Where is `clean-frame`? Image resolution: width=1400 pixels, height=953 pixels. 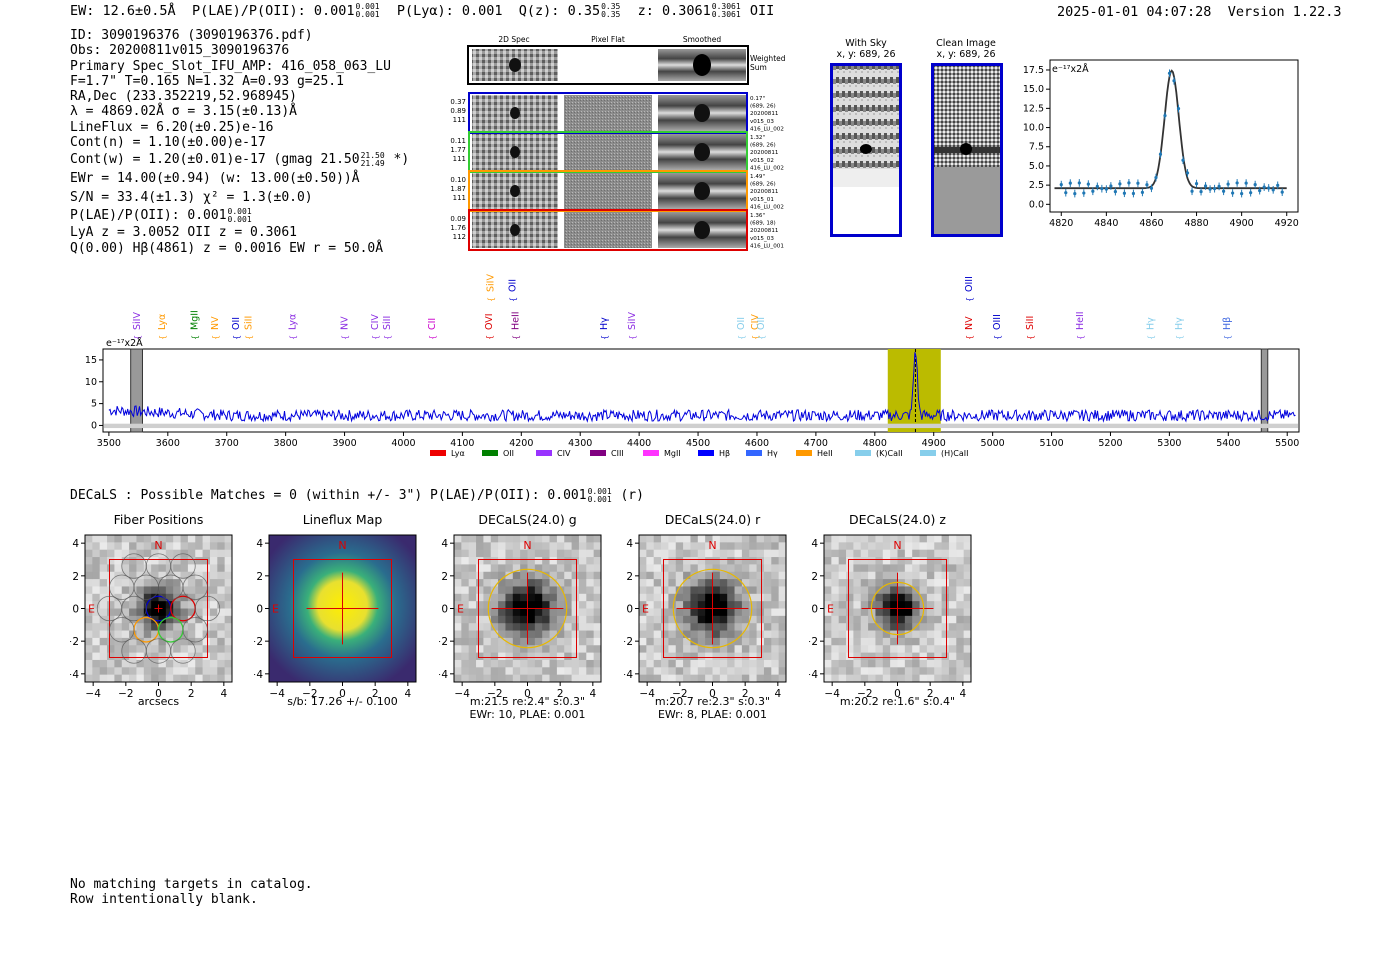
clean-frame is located at coordinates (967, 150).